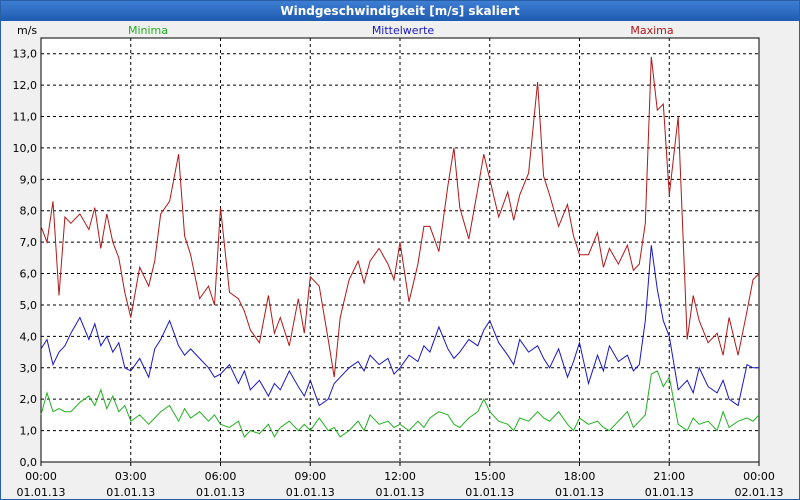 The width and height of the screenshot is (800, 500). Describe the element at coordinates (400, 11) in the screenshot. I see `window-title: Windgeschwindigkeit [m/s] skaliert` at that location.